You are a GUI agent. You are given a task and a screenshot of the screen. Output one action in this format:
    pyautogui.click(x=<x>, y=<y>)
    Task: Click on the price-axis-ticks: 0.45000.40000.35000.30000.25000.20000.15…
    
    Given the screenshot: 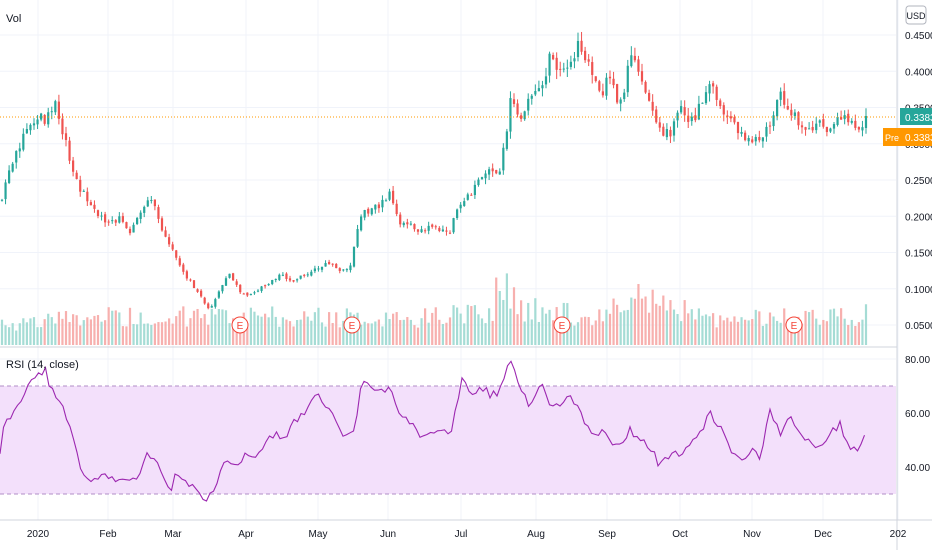 What is the action you would take?
    pyautogui.click(x=918, y=181)
    